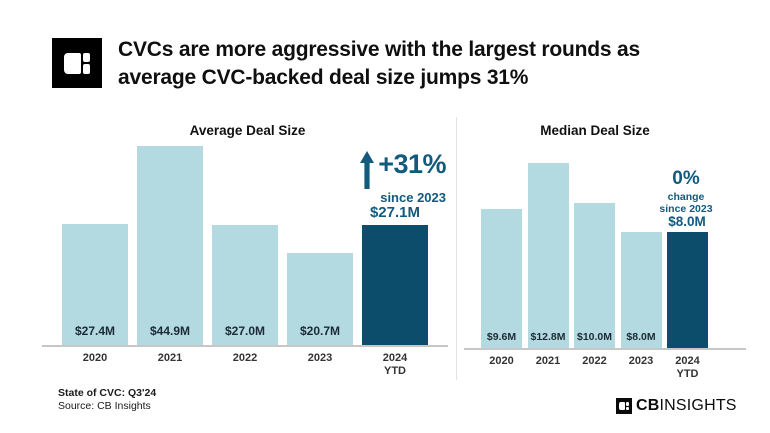 The width and height of the screenshot is (770, 433). I want to click on median-change-annotation: 0% change since 2023, so click(686, 192).